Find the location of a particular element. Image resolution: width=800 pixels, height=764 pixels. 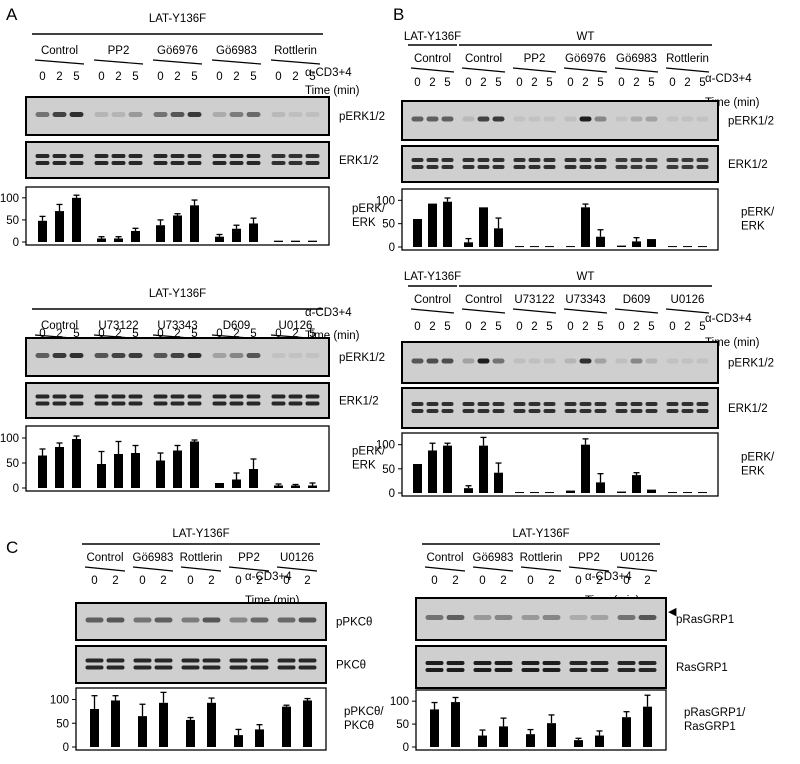

y-tick-label: 100 is located at coordinates (9, 199).